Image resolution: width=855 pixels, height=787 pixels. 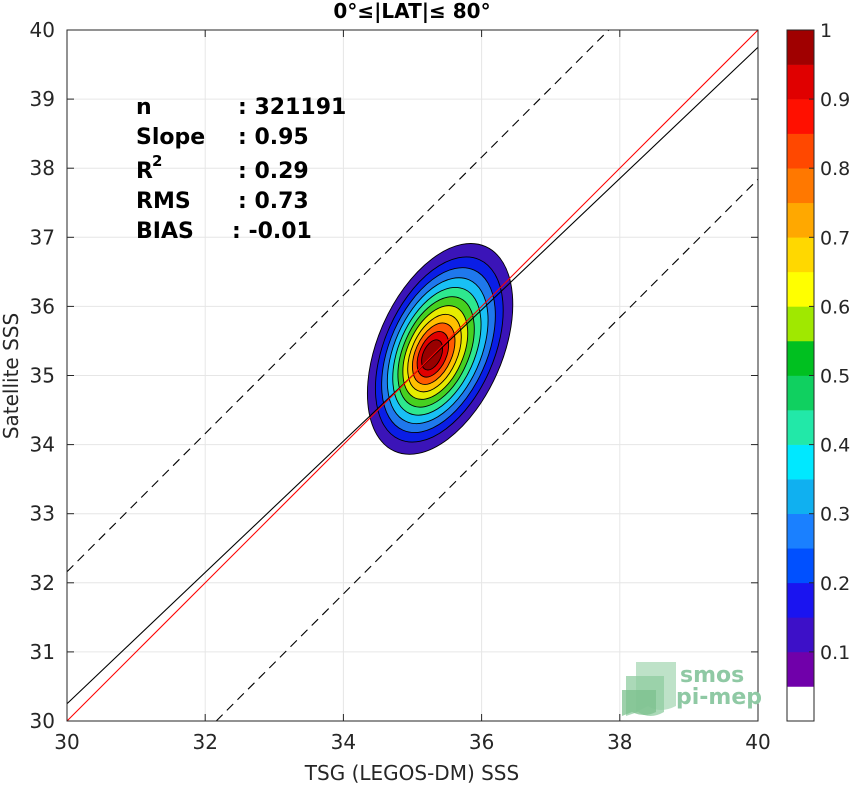 I want to click on colorbar-tick-label: 0.6, so click(x=835, y=307).